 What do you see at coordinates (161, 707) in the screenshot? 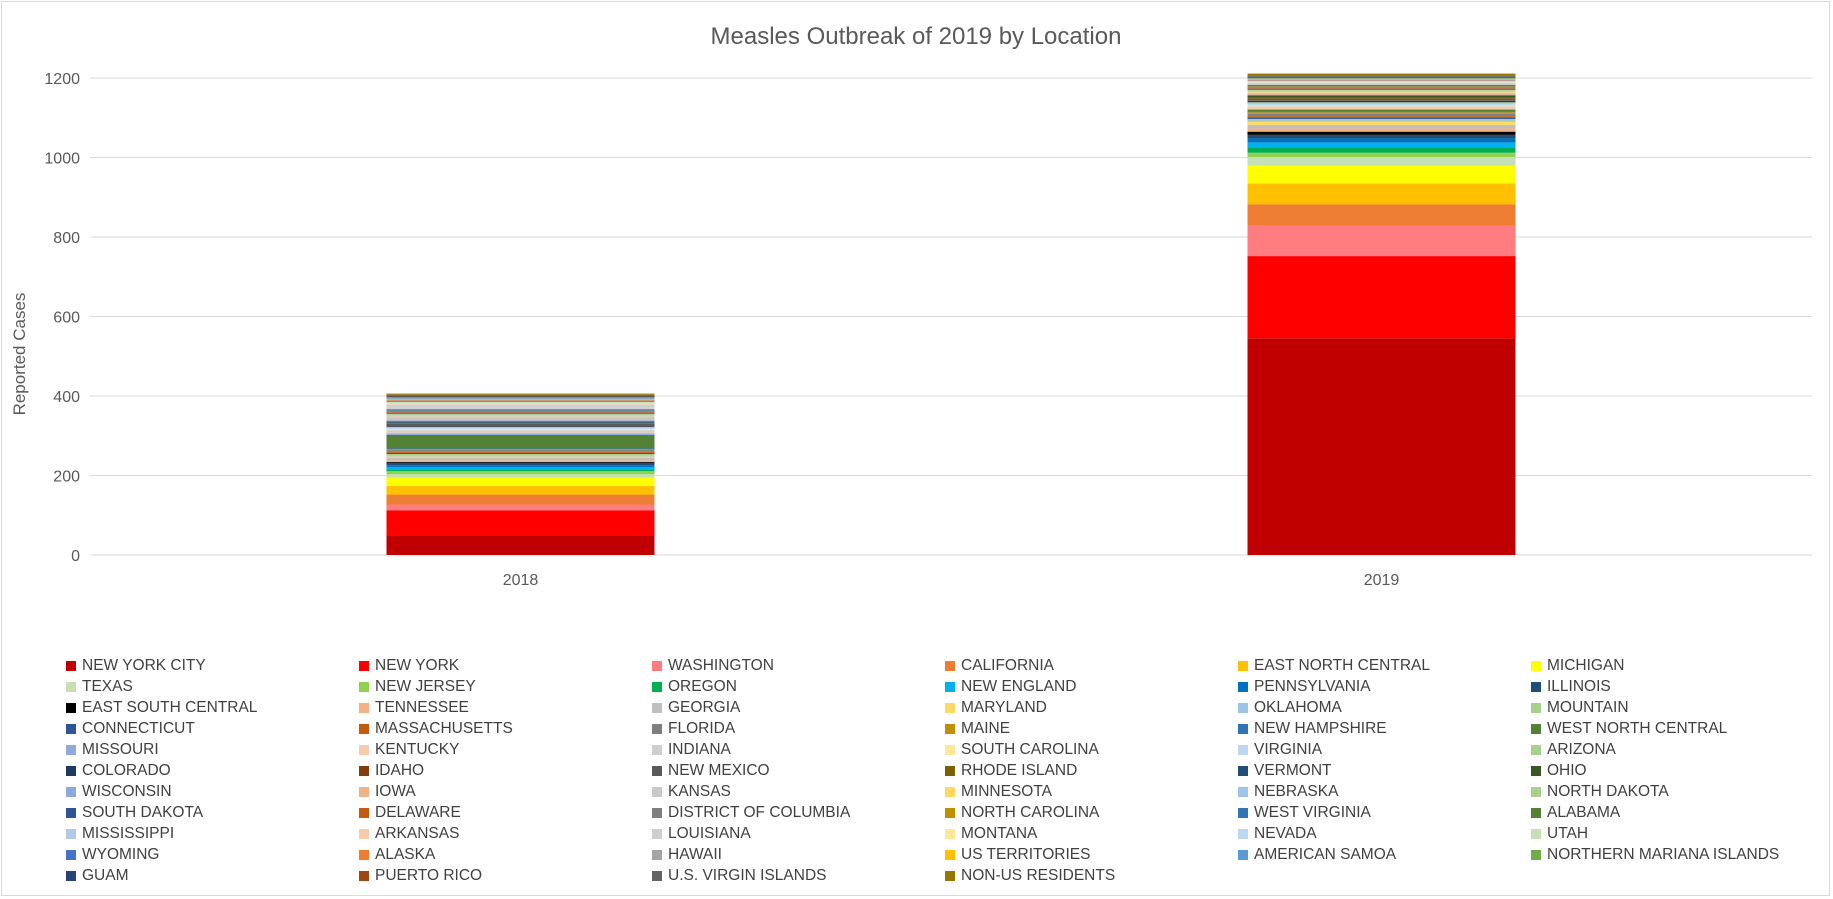
I see `legend-item: EAST SOUTH CENTRAL` at bounding box center [161, 707].